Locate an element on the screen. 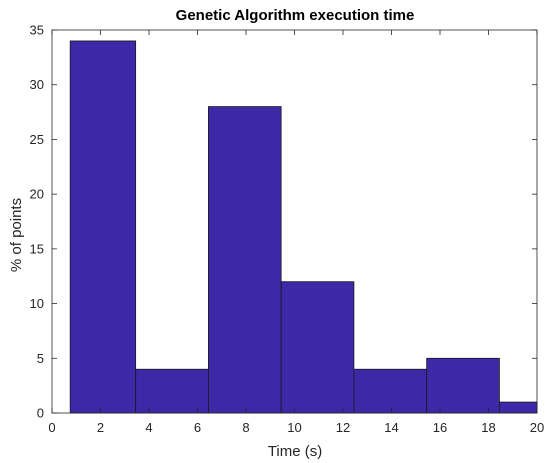 This screenshot has height=463, width=550. x-axis-label: Time (s) is located at coordinates (295, 451).